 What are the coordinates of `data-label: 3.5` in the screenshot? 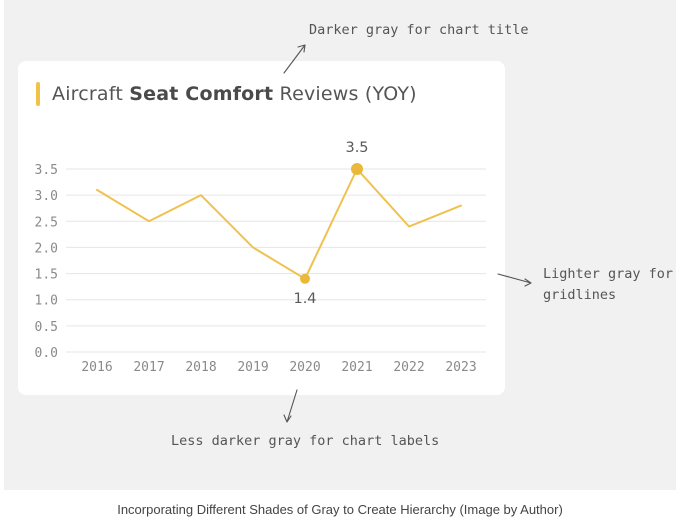 It's located at (356, 148).